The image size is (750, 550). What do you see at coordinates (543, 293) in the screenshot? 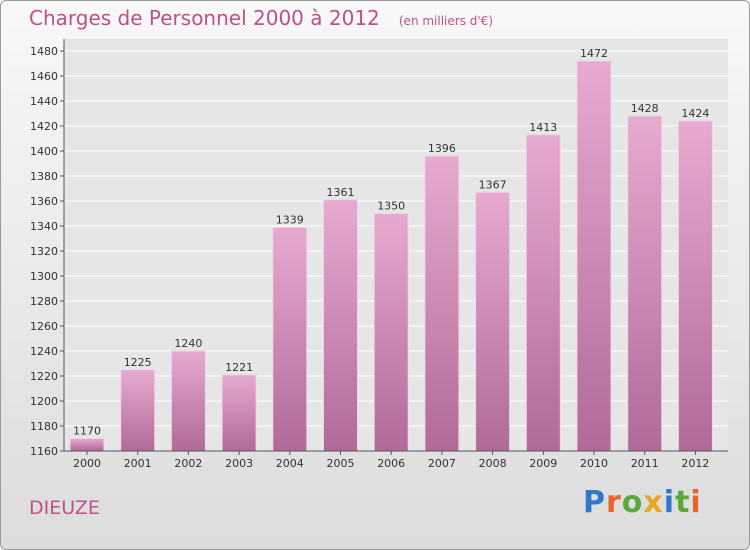
I see `bar-2009` at bounding box center [543, 293].